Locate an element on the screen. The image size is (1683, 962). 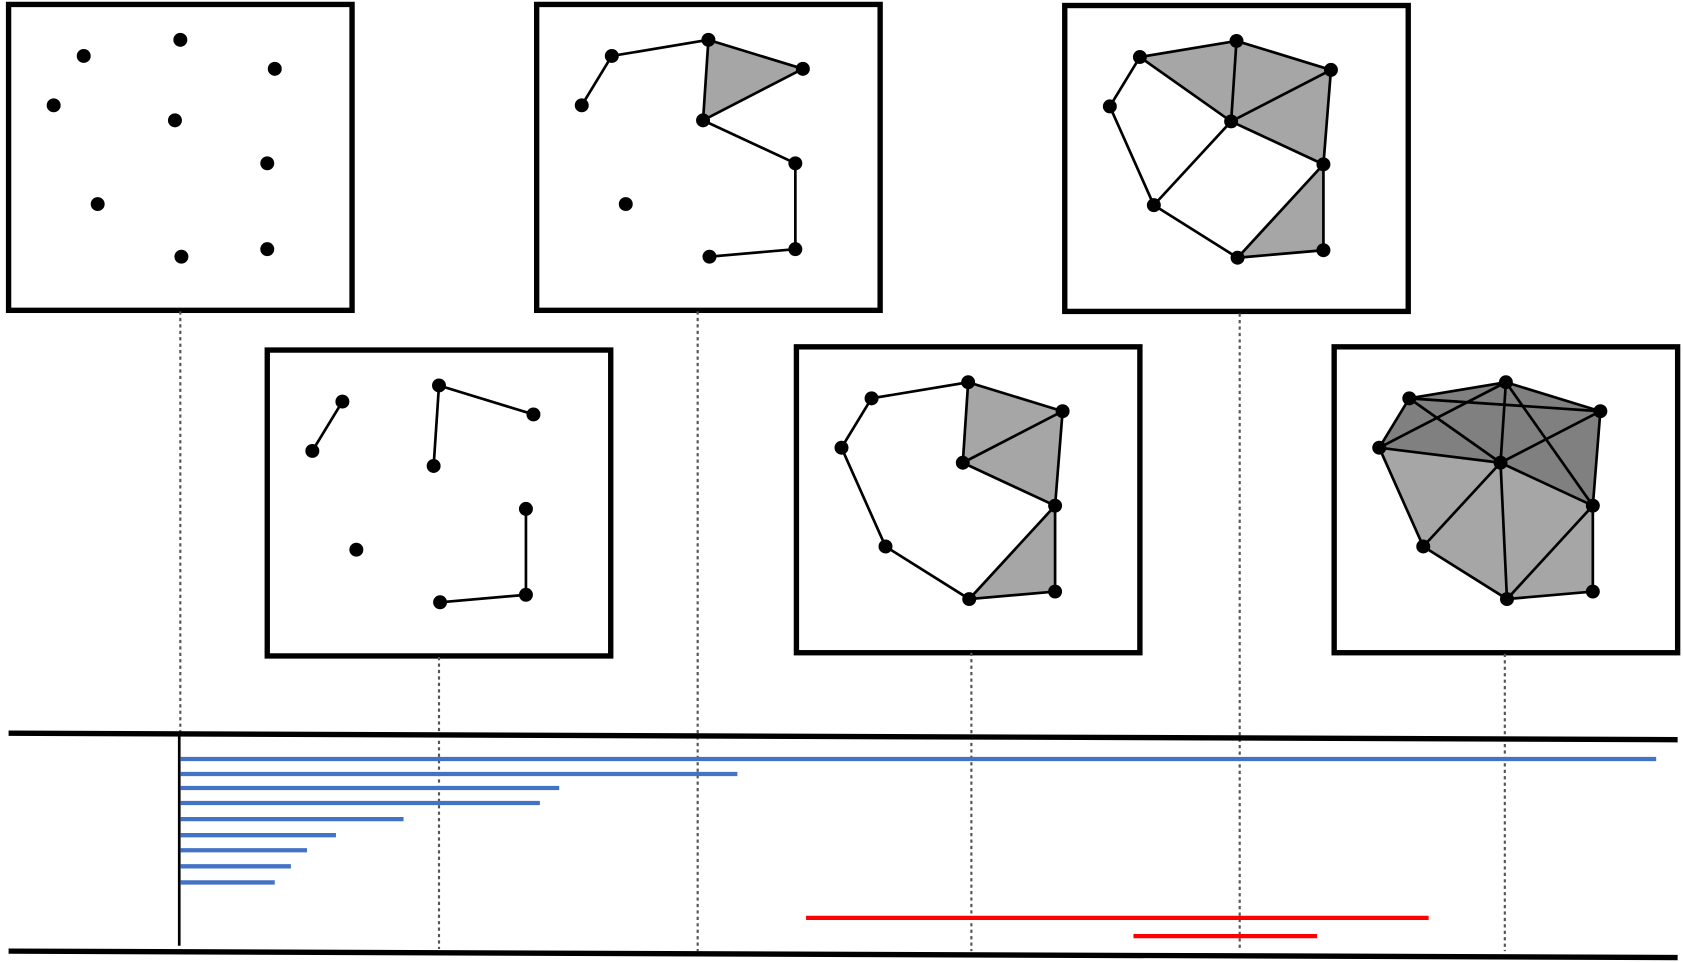
barcode-top-border is located at coordinates (843, 736).